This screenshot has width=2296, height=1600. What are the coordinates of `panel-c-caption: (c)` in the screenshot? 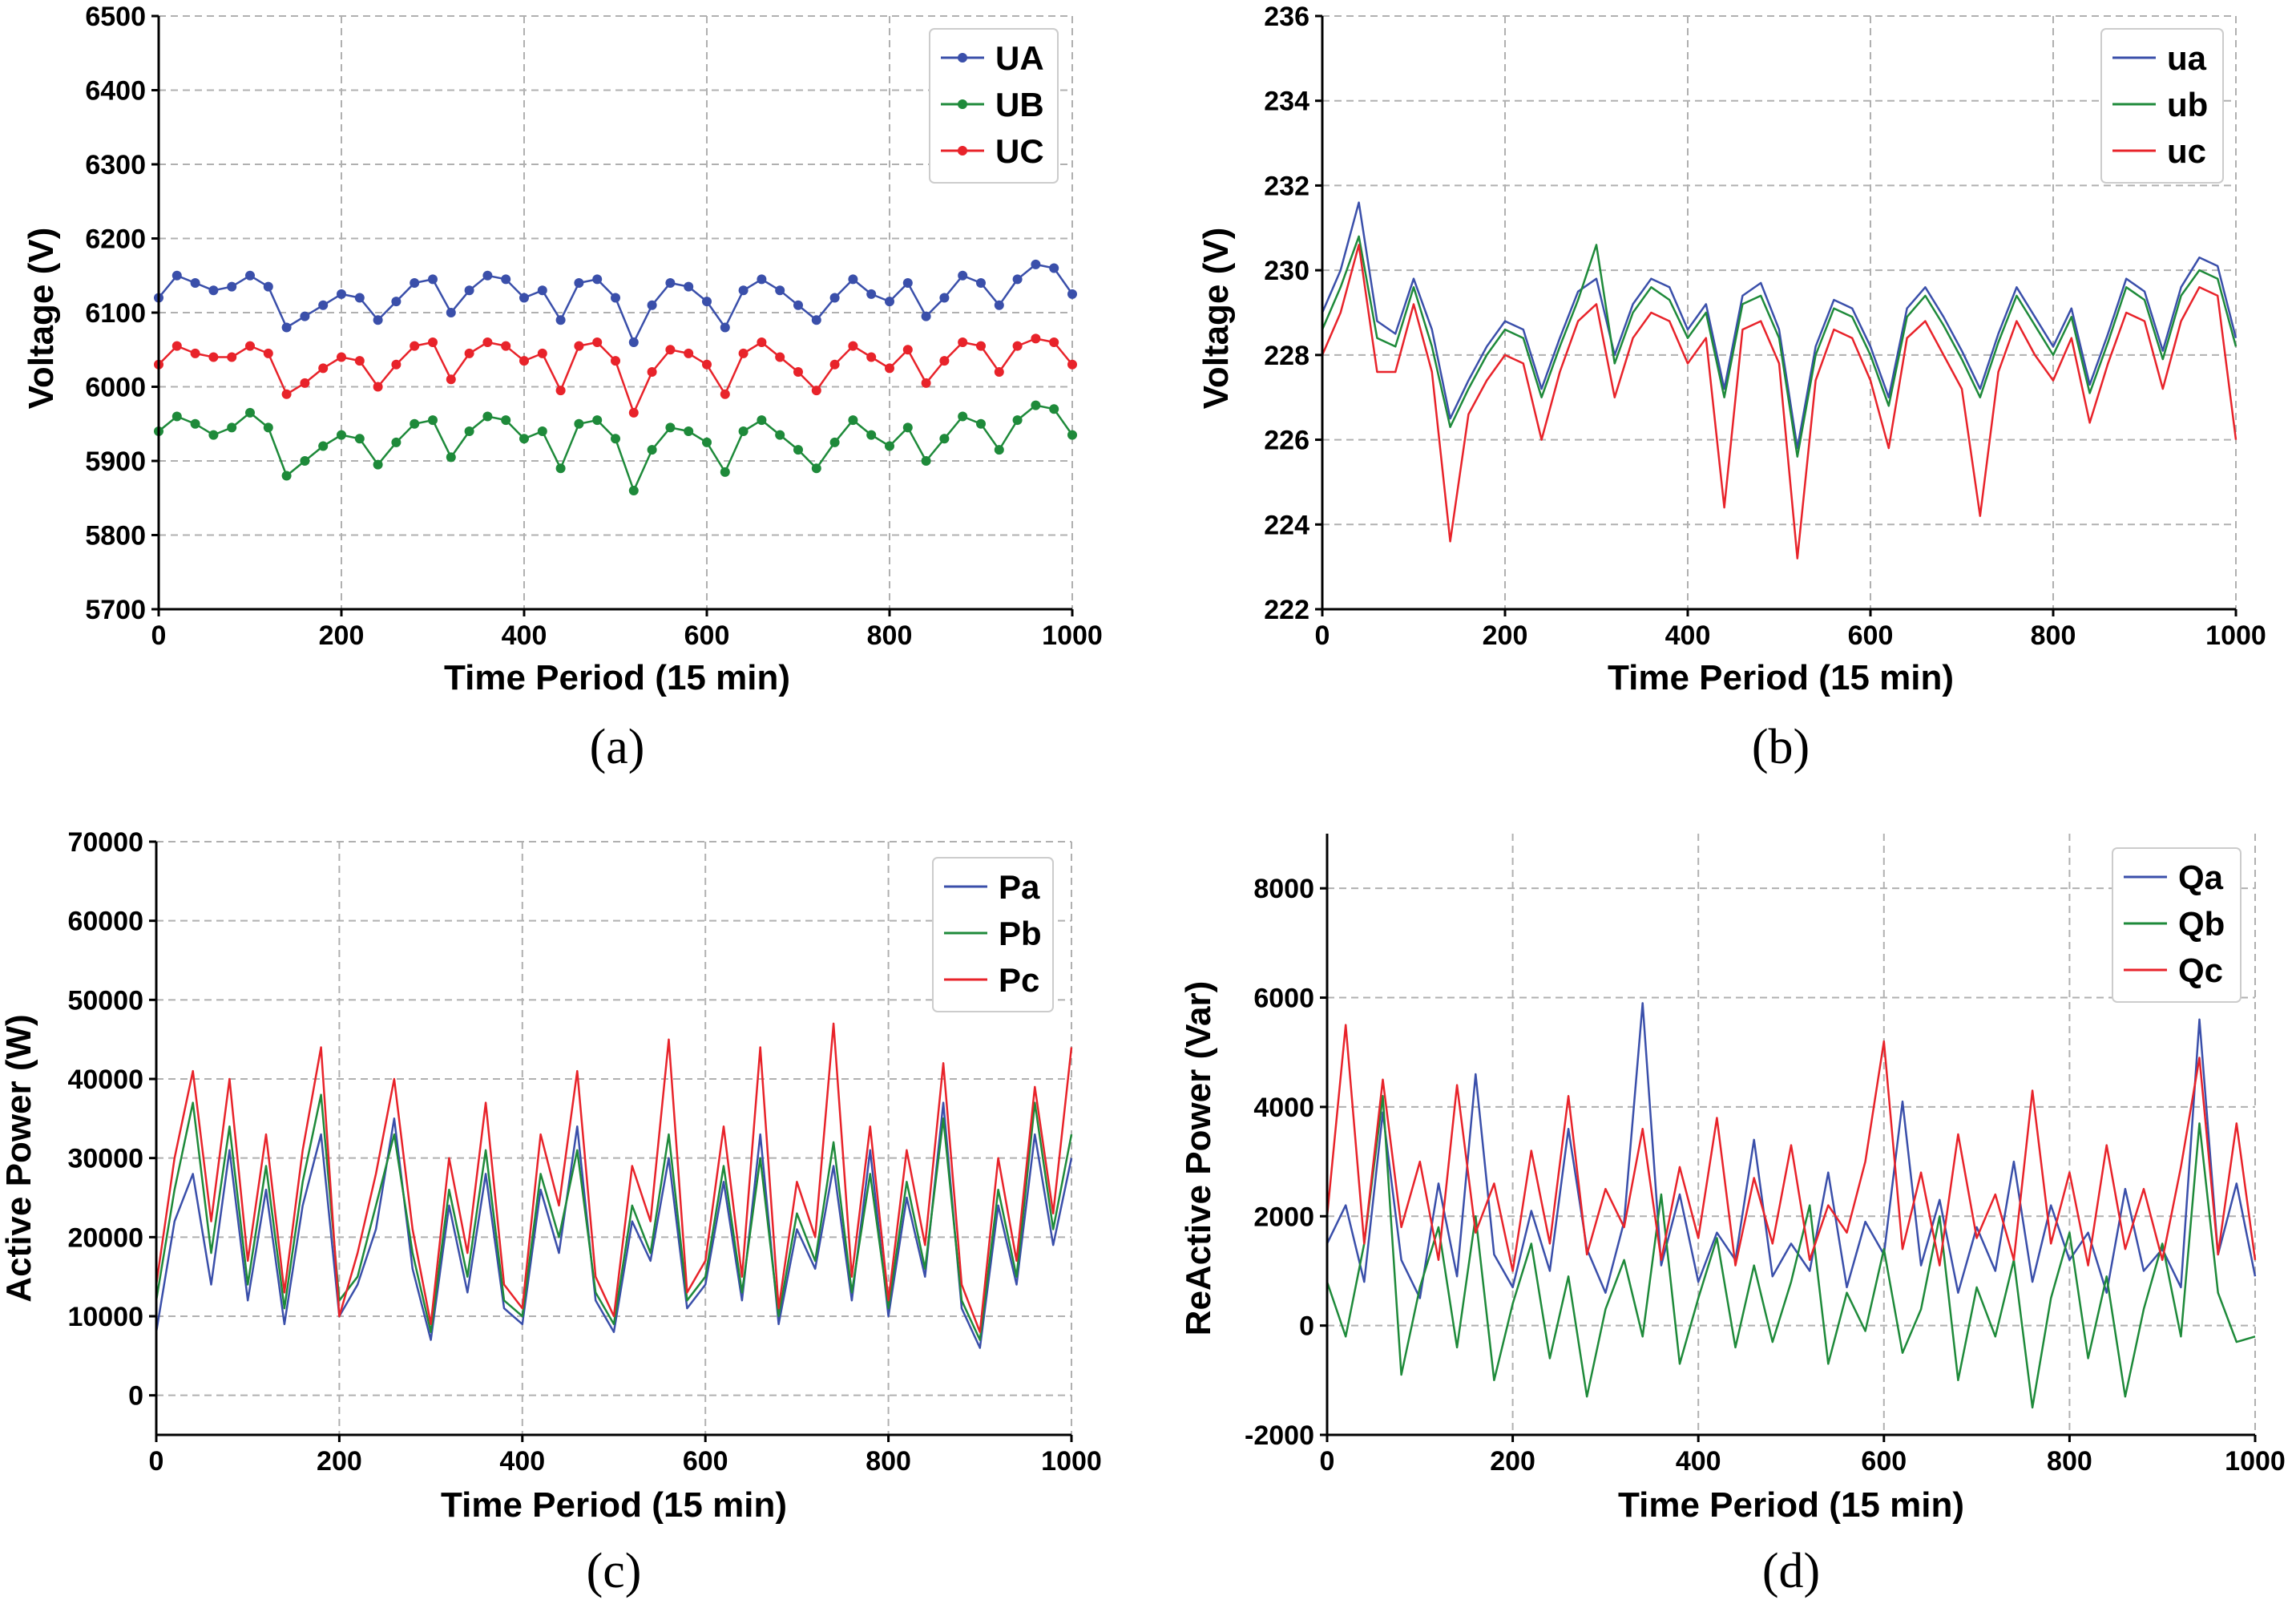 It's located at (614, 1571).